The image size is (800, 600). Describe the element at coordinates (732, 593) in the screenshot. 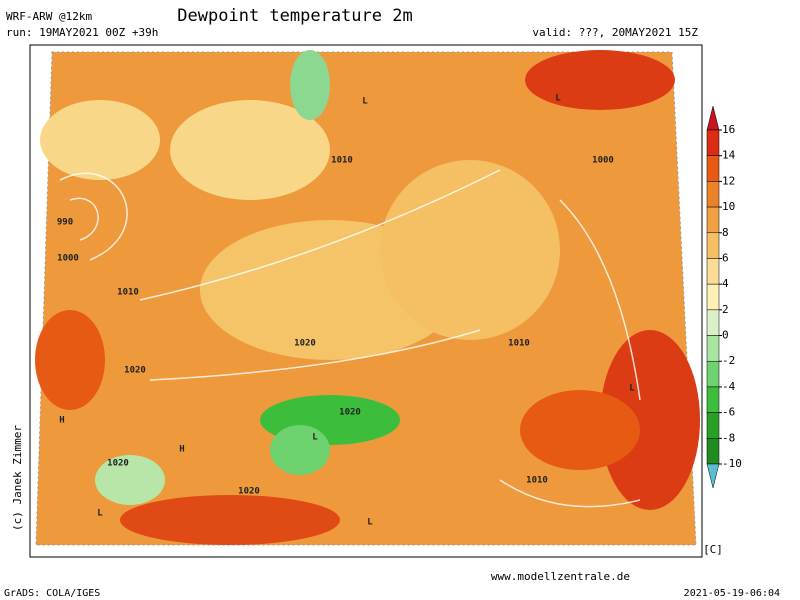

I see `footer-right: 2021-05-19-06:04` at that location.